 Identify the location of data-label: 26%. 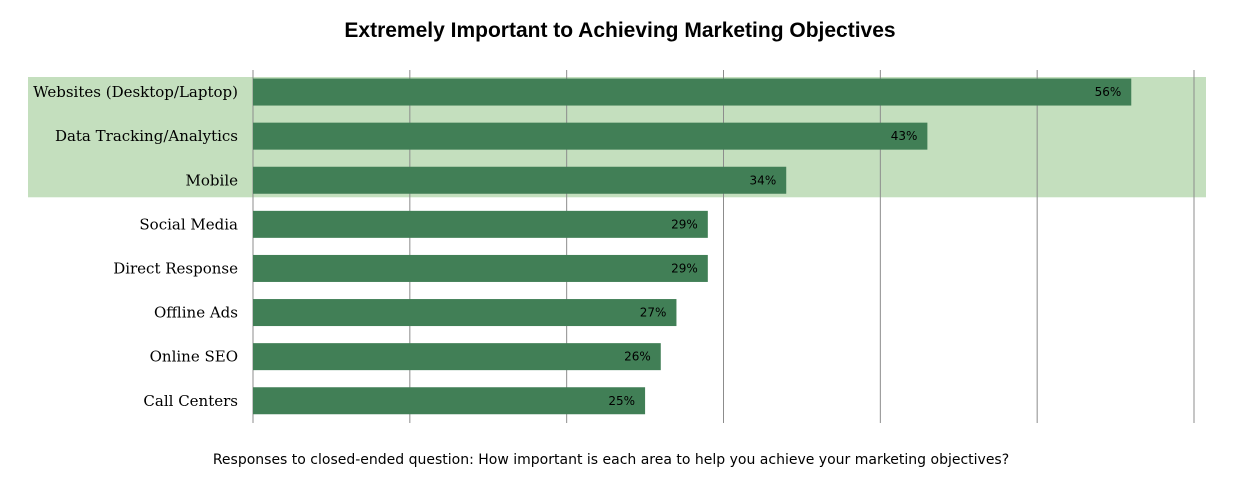
(637, 357).